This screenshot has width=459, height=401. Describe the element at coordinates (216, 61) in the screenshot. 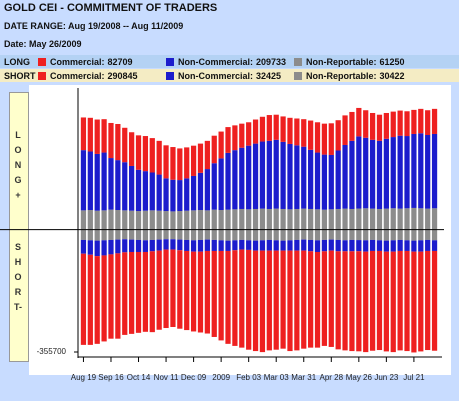

I see `legend-name: Non-Commercial:` at that location.